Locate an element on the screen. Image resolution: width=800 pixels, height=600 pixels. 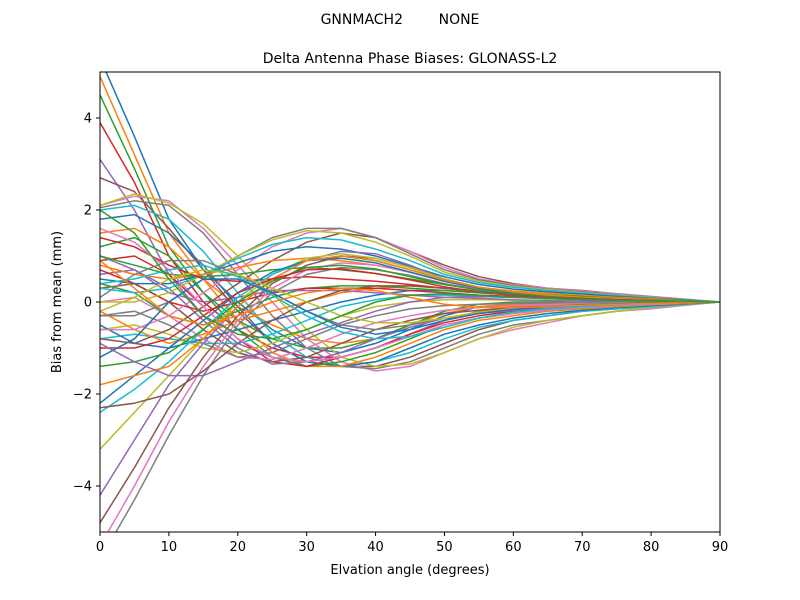
chart-title: Delta Antenna Phase Biases: GLONASS-L2 is located at coordinates (410, 59).